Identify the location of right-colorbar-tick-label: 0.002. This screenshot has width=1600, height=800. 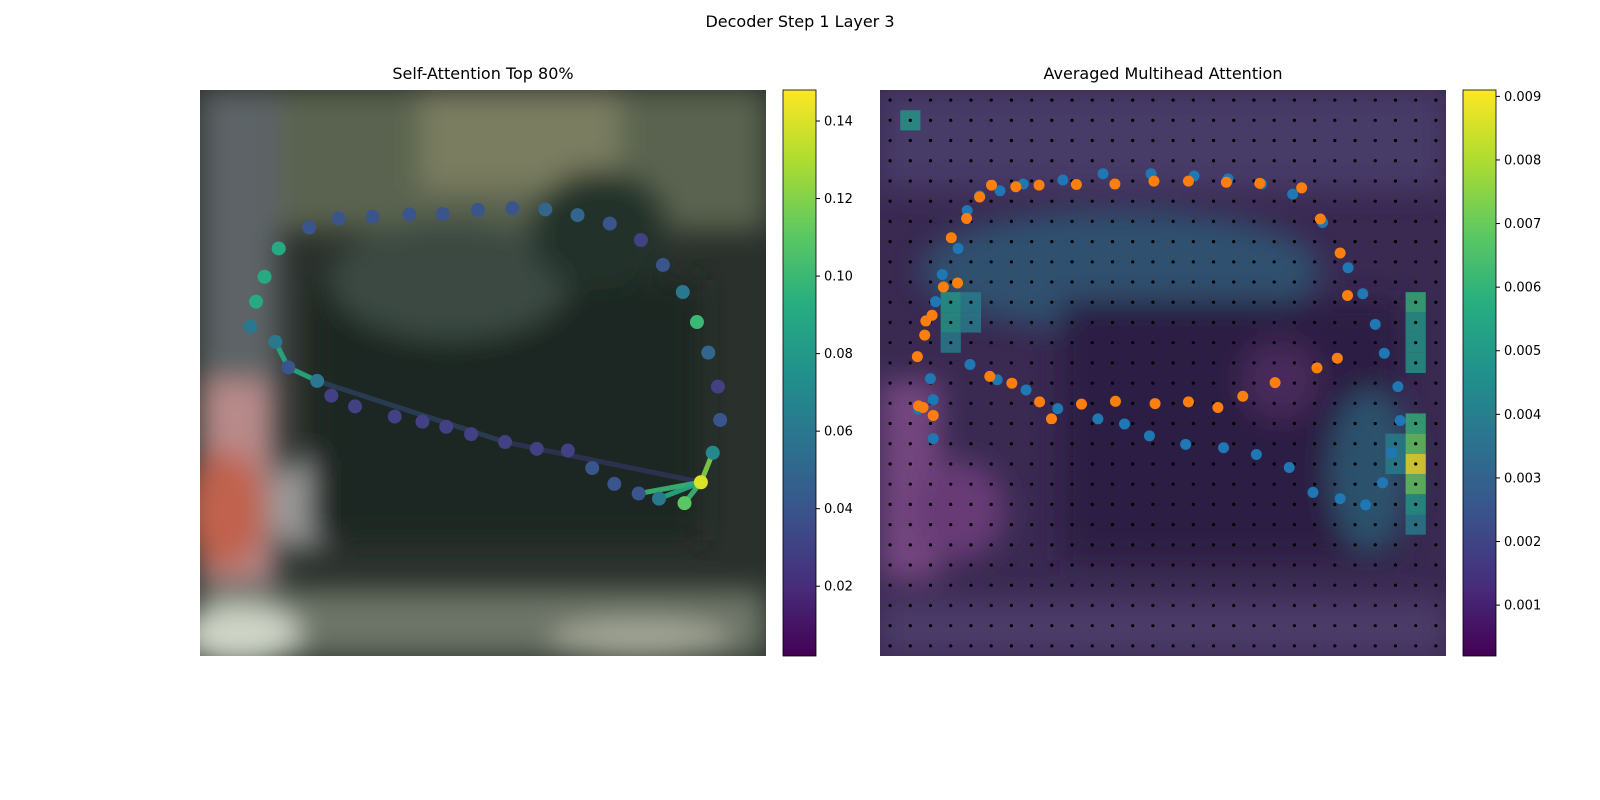
(1522, 542).